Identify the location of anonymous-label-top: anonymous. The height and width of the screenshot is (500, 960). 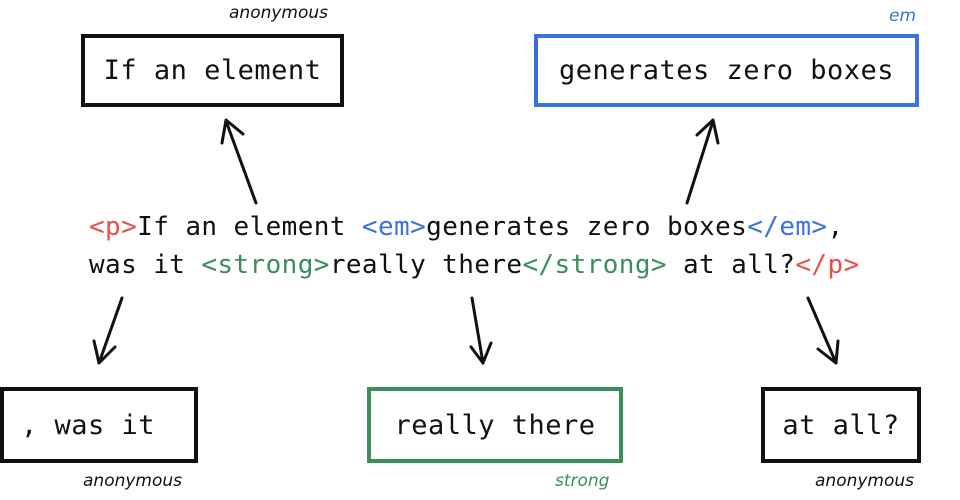
(279, 13).